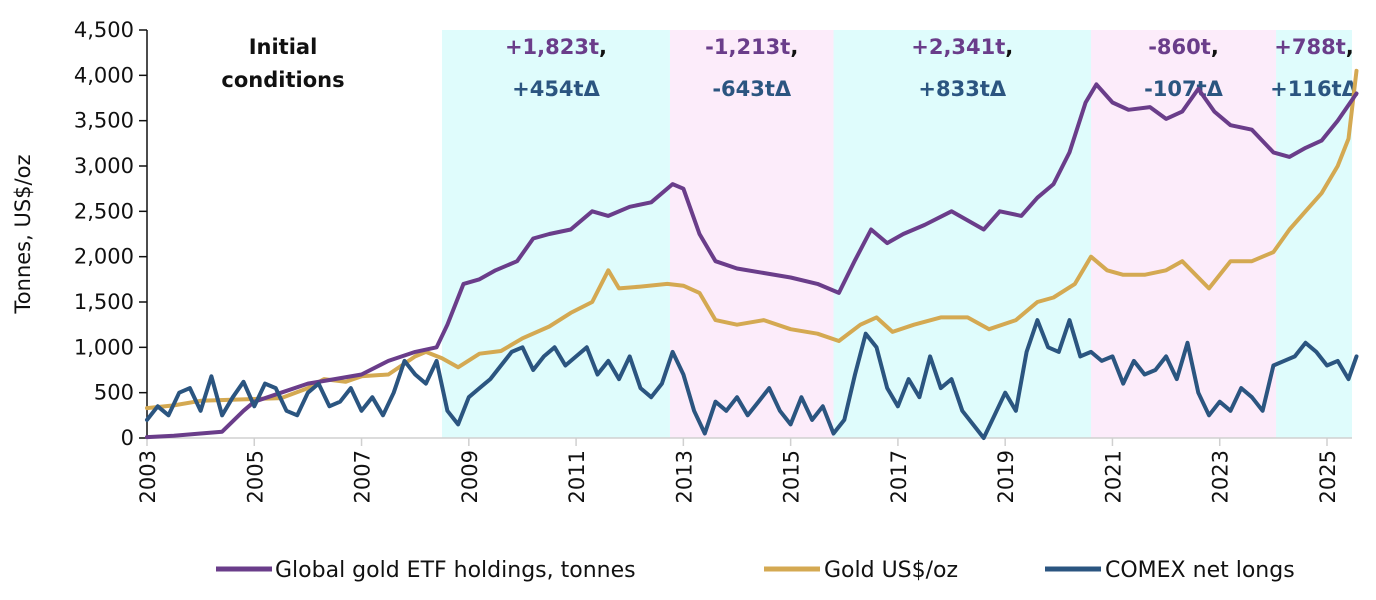  Describe the element at coordinates (104, 75) in the screenshot. I see `y-tick-label: 4,000` at that location.